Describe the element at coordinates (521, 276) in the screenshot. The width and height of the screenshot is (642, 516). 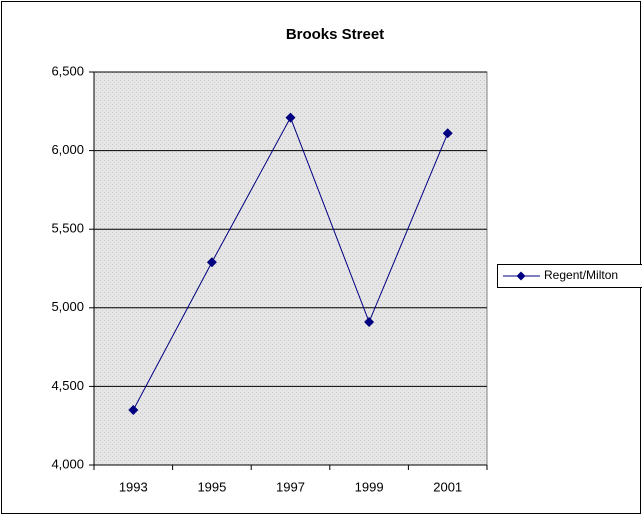
I see `legend-marker` at that location.